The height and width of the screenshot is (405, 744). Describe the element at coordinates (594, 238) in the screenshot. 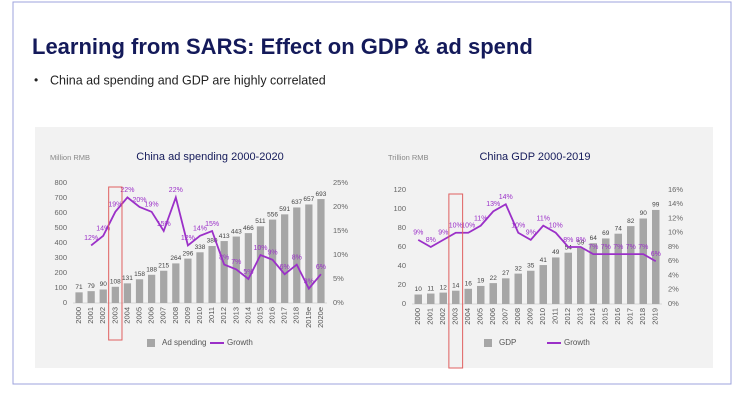

I see `bar-value-label: 64` at that location.